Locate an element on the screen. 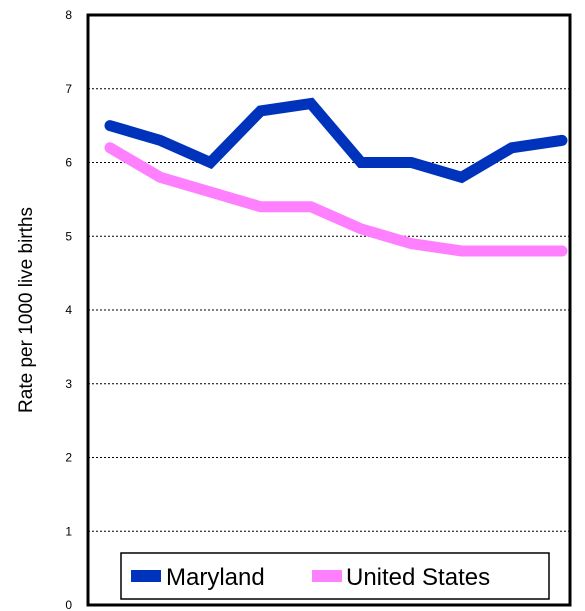 Image resolution: width=585 pixels, height=611 pixels. y-tick-label: 0 is located at coordinates (68, 604).